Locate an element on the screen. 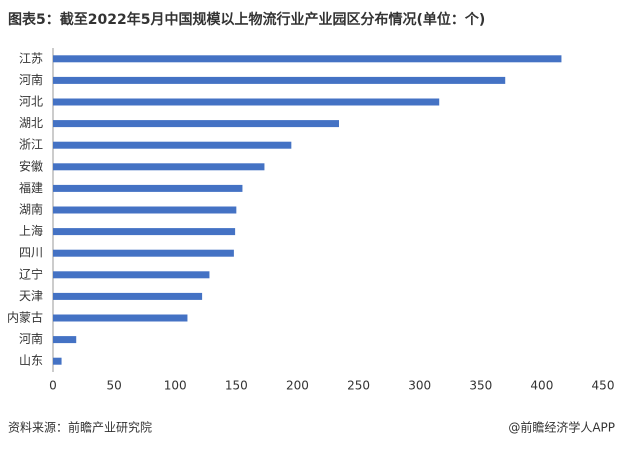  y-tick-label: 湖南 is located at coordinates (31, 209).